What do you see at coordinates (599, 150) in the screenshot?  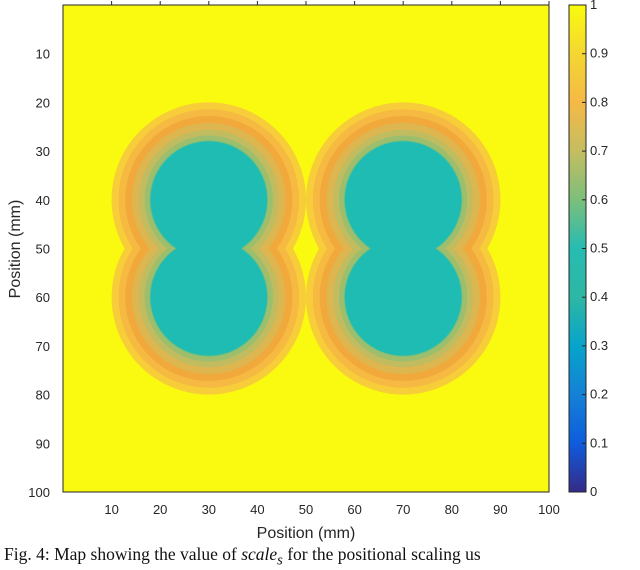 I see `colorbar-tick-label-0.7: 0.7` at bounding box center [599, 150].